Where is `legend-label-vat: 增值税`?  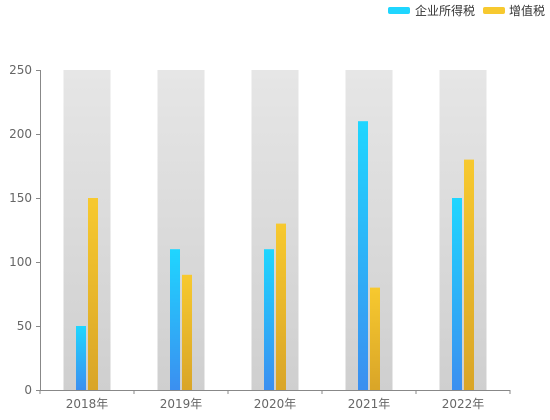 legend-label-vat: 增值税 is located at coordinates (527, 10).